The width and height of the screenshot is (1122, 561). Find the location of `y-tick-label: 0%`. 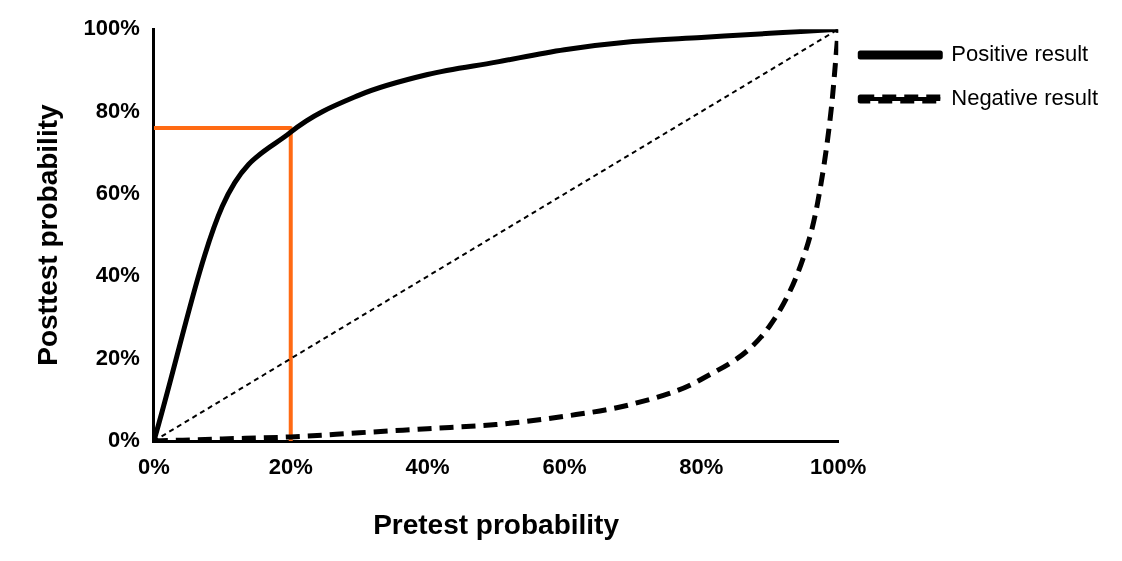

y-tick-label: 0% is located at coordinates (124, 440).